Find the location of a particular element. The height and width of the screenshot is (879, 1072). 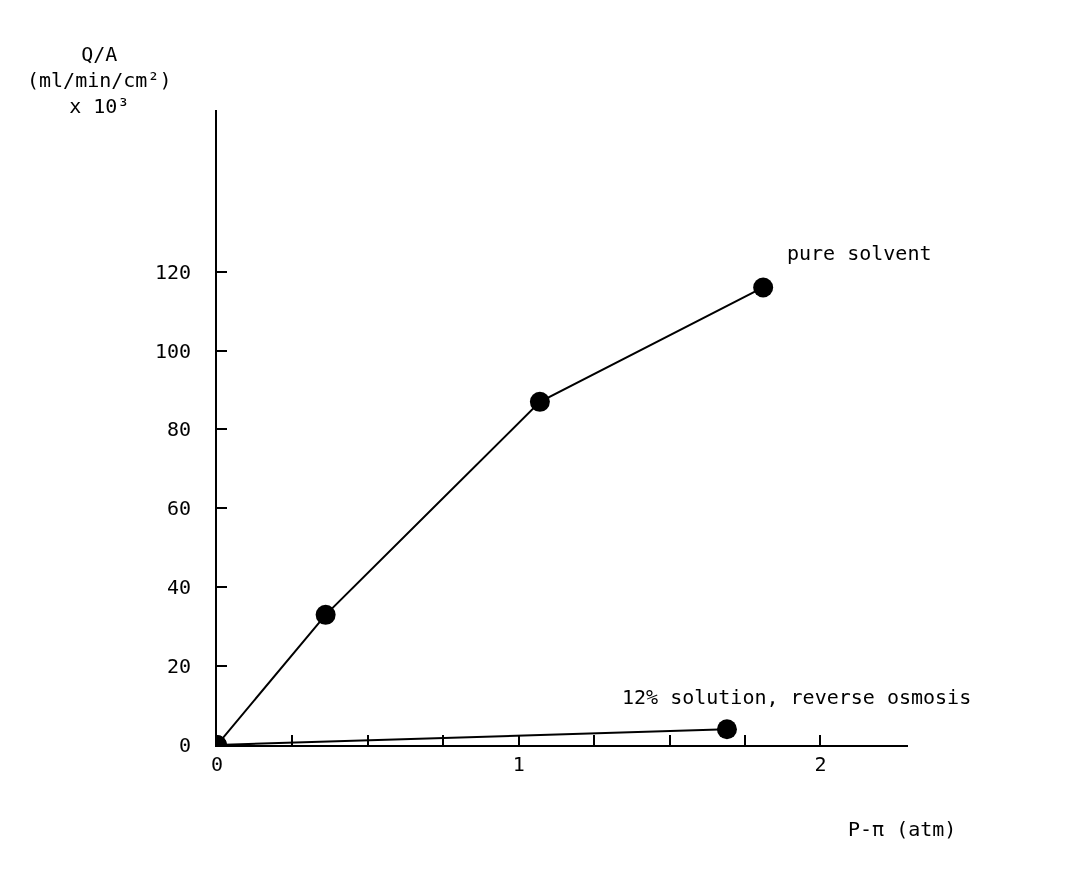

y-tick-label: 60 is located at coordinates (178, 508).